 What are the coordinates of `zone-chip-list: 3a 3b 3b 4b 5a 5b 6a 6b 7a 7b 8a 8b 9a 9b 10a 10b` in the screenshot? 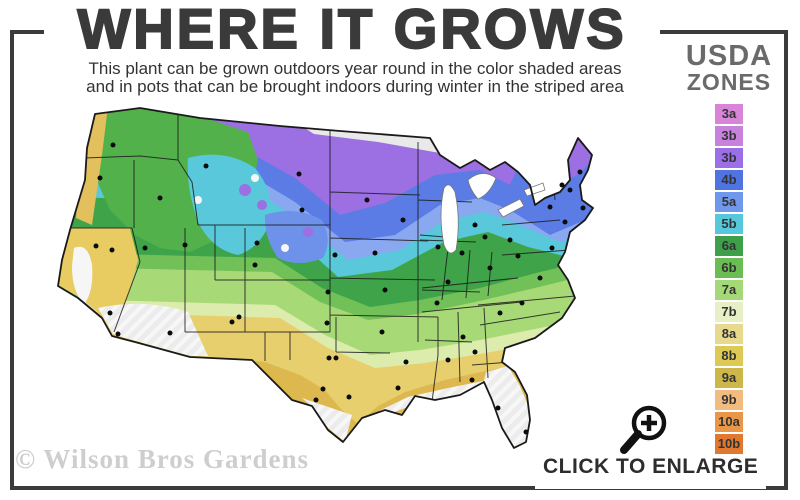 It's located at (729, 279).